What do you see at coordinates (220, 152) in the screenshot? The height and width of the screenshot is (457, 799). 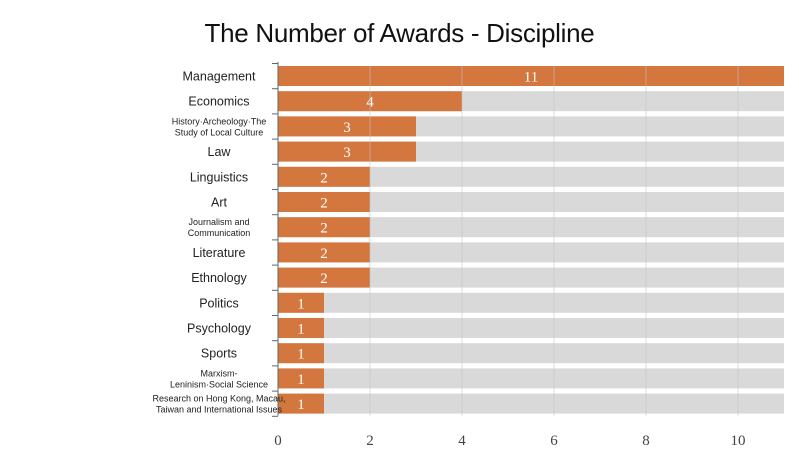 I see `category-label: Law` at bounding box center [220, 152].